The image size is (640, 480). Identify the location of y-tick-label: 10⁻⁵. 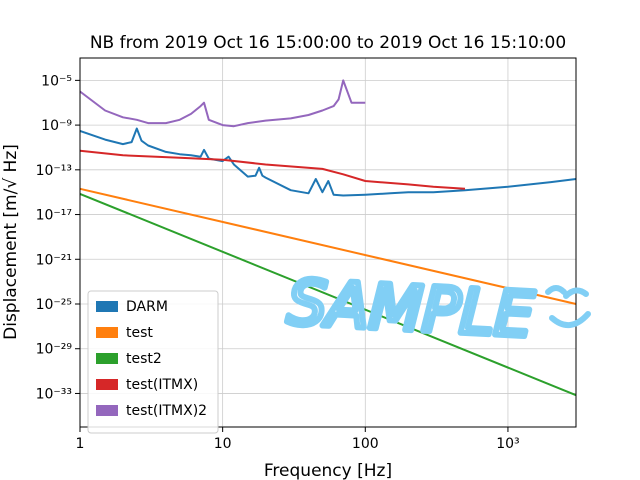
(56, 81).